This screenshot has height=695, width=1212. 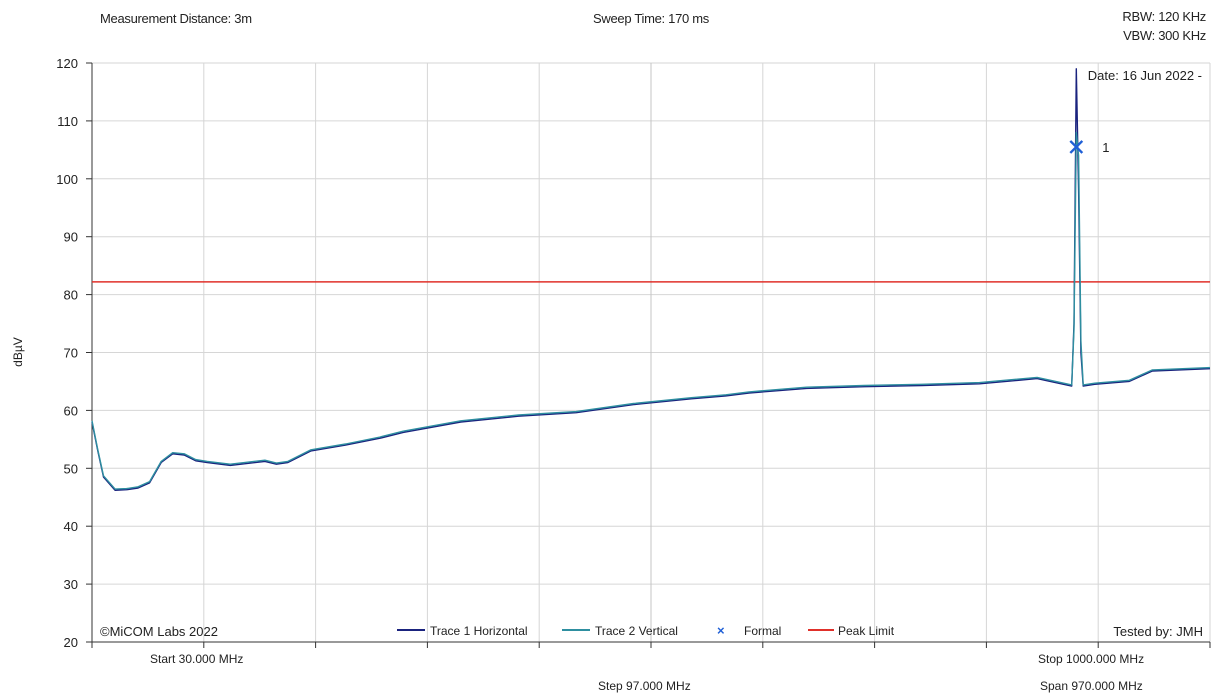 What do you see at coordinates (1091, 686) in the screenshot?
I see `span-frequency: Span 970.000 MHz` at bounding box center [1091, 686].